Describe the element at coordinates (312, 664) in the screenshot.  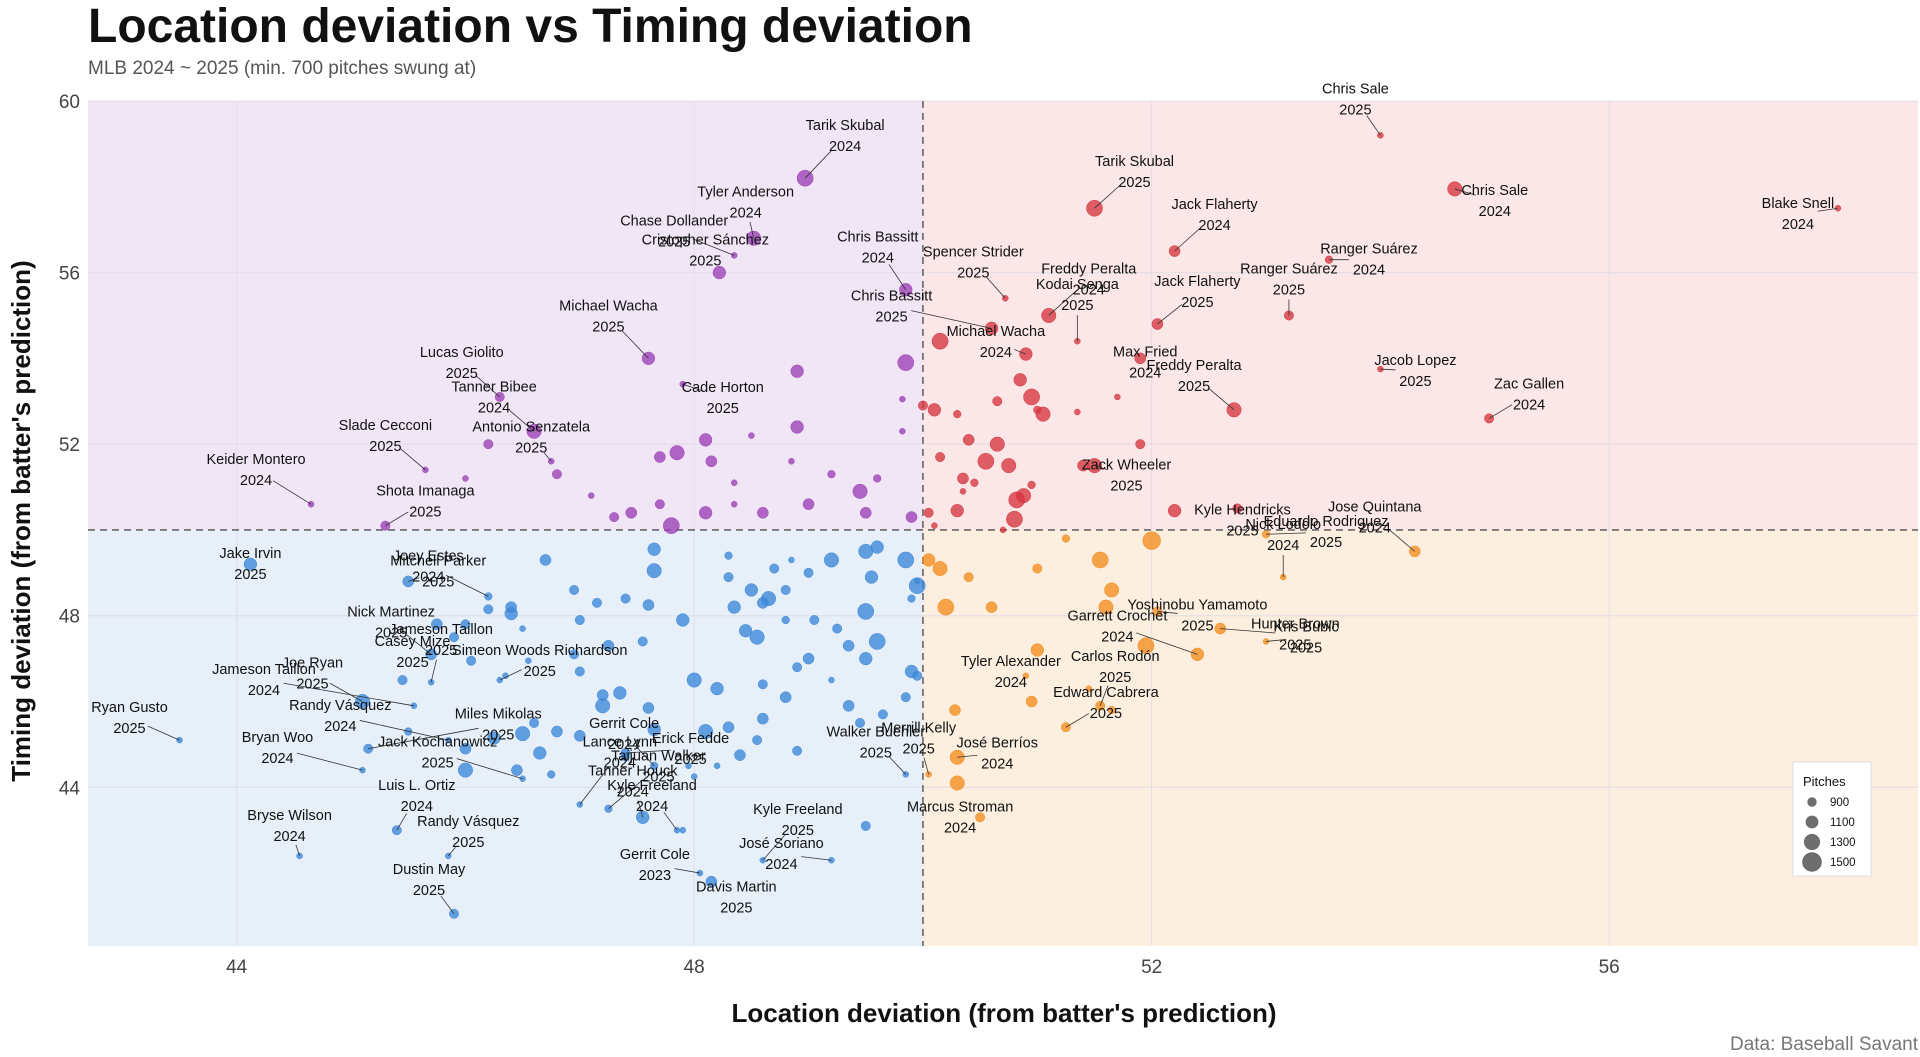
I see `point-label-name: Joe Ryan` at that location.